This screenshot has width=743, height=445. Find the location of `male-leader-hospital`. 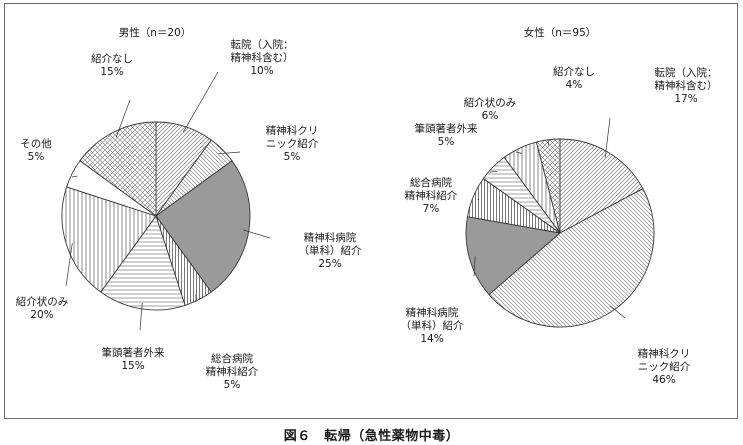

male-leader-hospital is located at coordinates (256, 234).